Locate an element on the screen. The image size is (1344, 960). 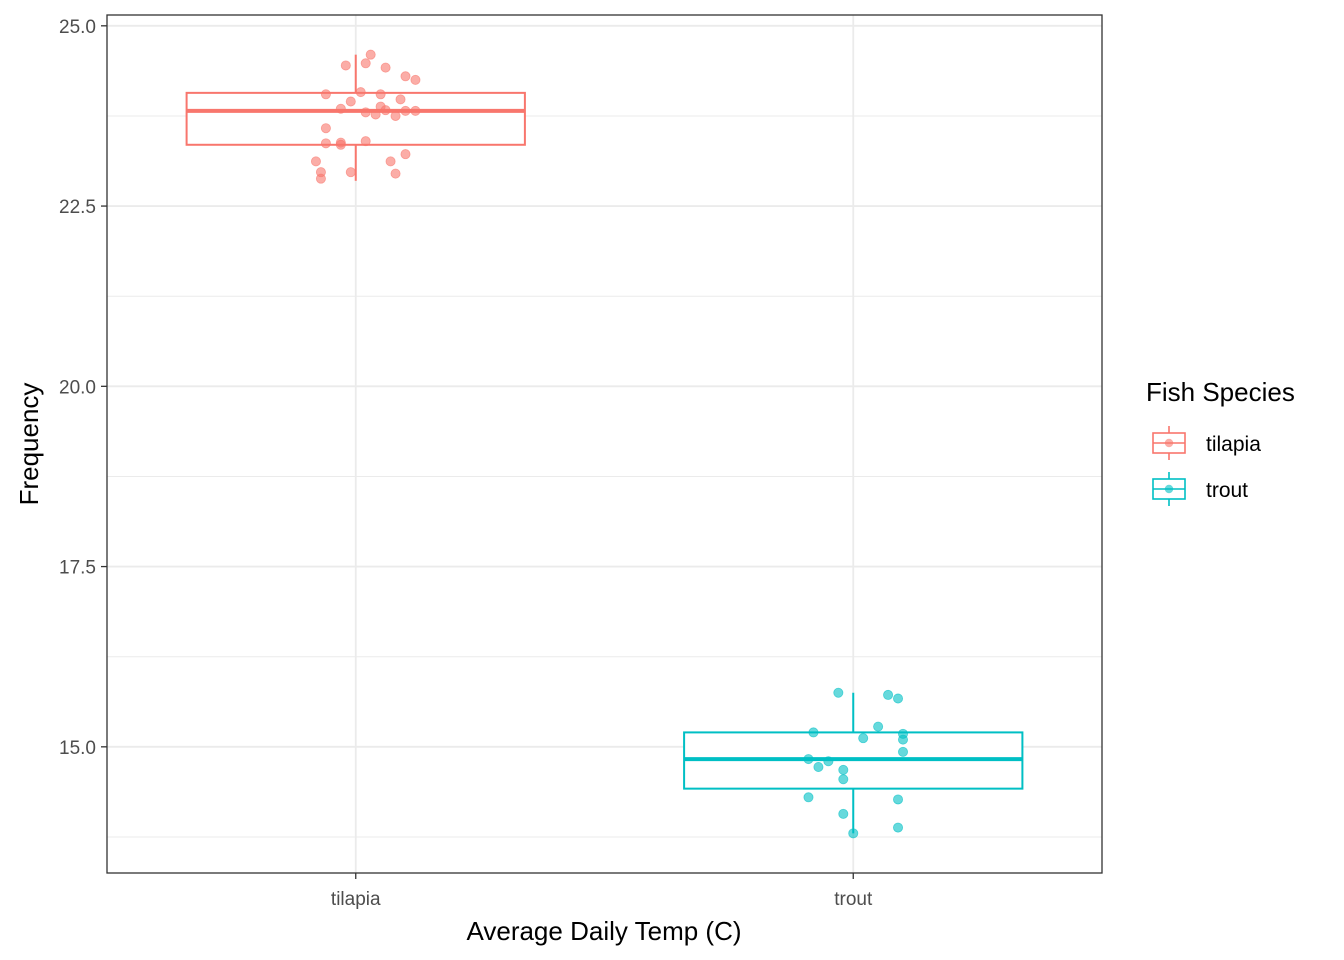
y-tick-label: 15.0 is located at coordinates (77, 748).